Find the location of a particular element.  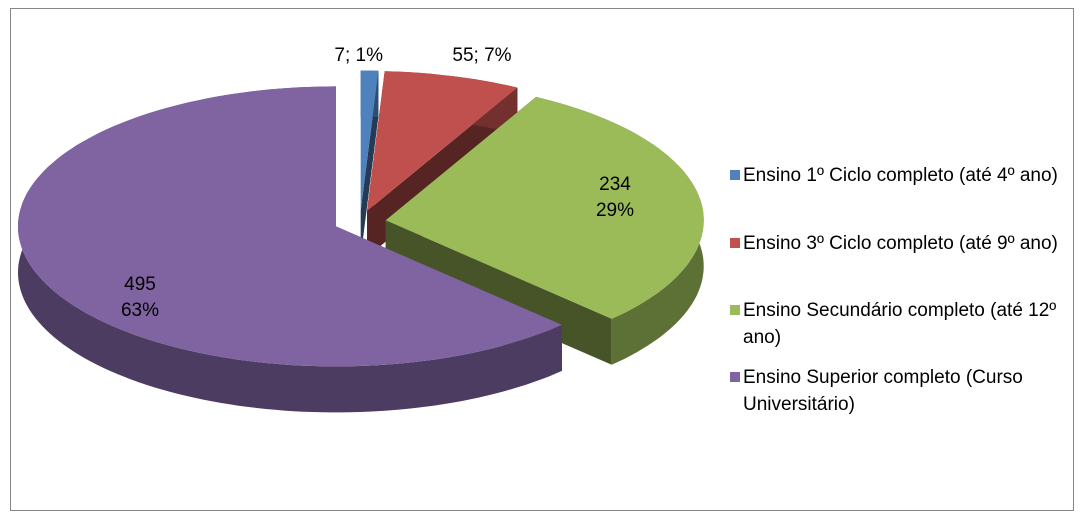

data-label: 495 63% is located at coordinates (140, 297).